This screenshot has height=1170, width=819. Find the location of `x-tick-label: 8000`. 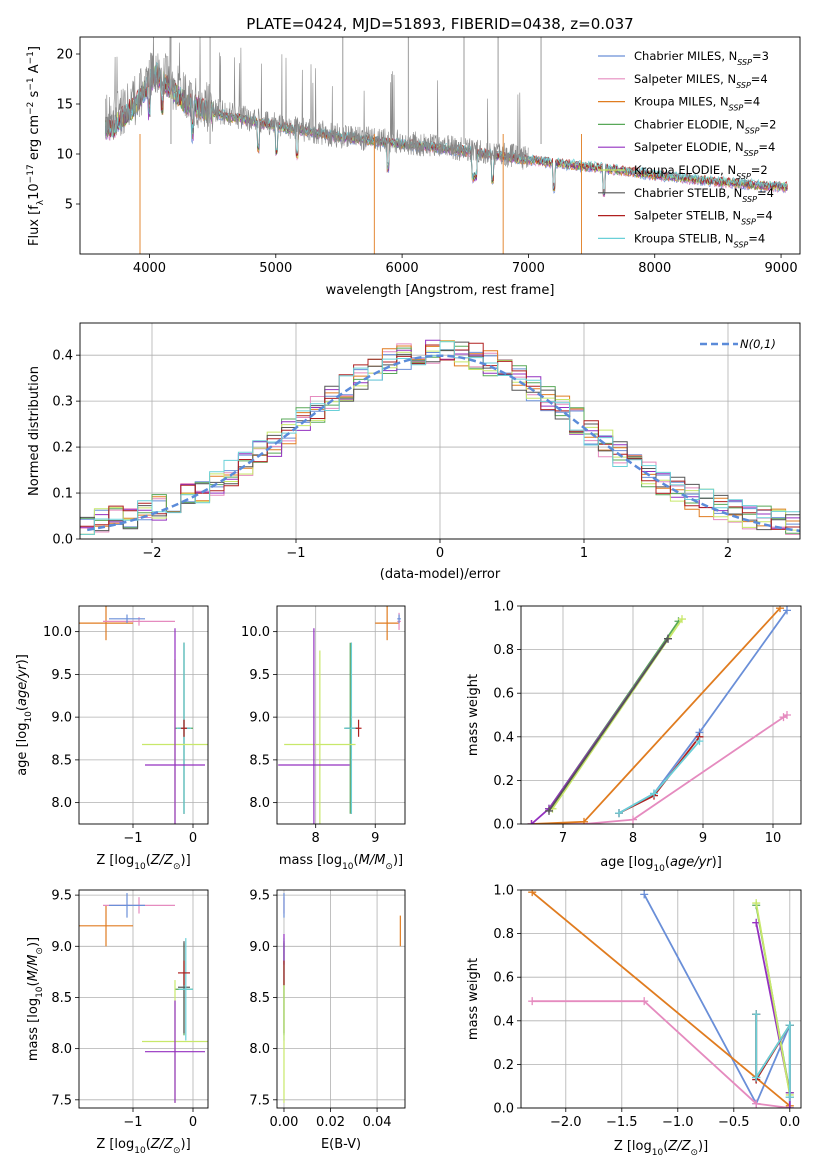

x-tick-label: 8000 is located at coordinates (654, 268).